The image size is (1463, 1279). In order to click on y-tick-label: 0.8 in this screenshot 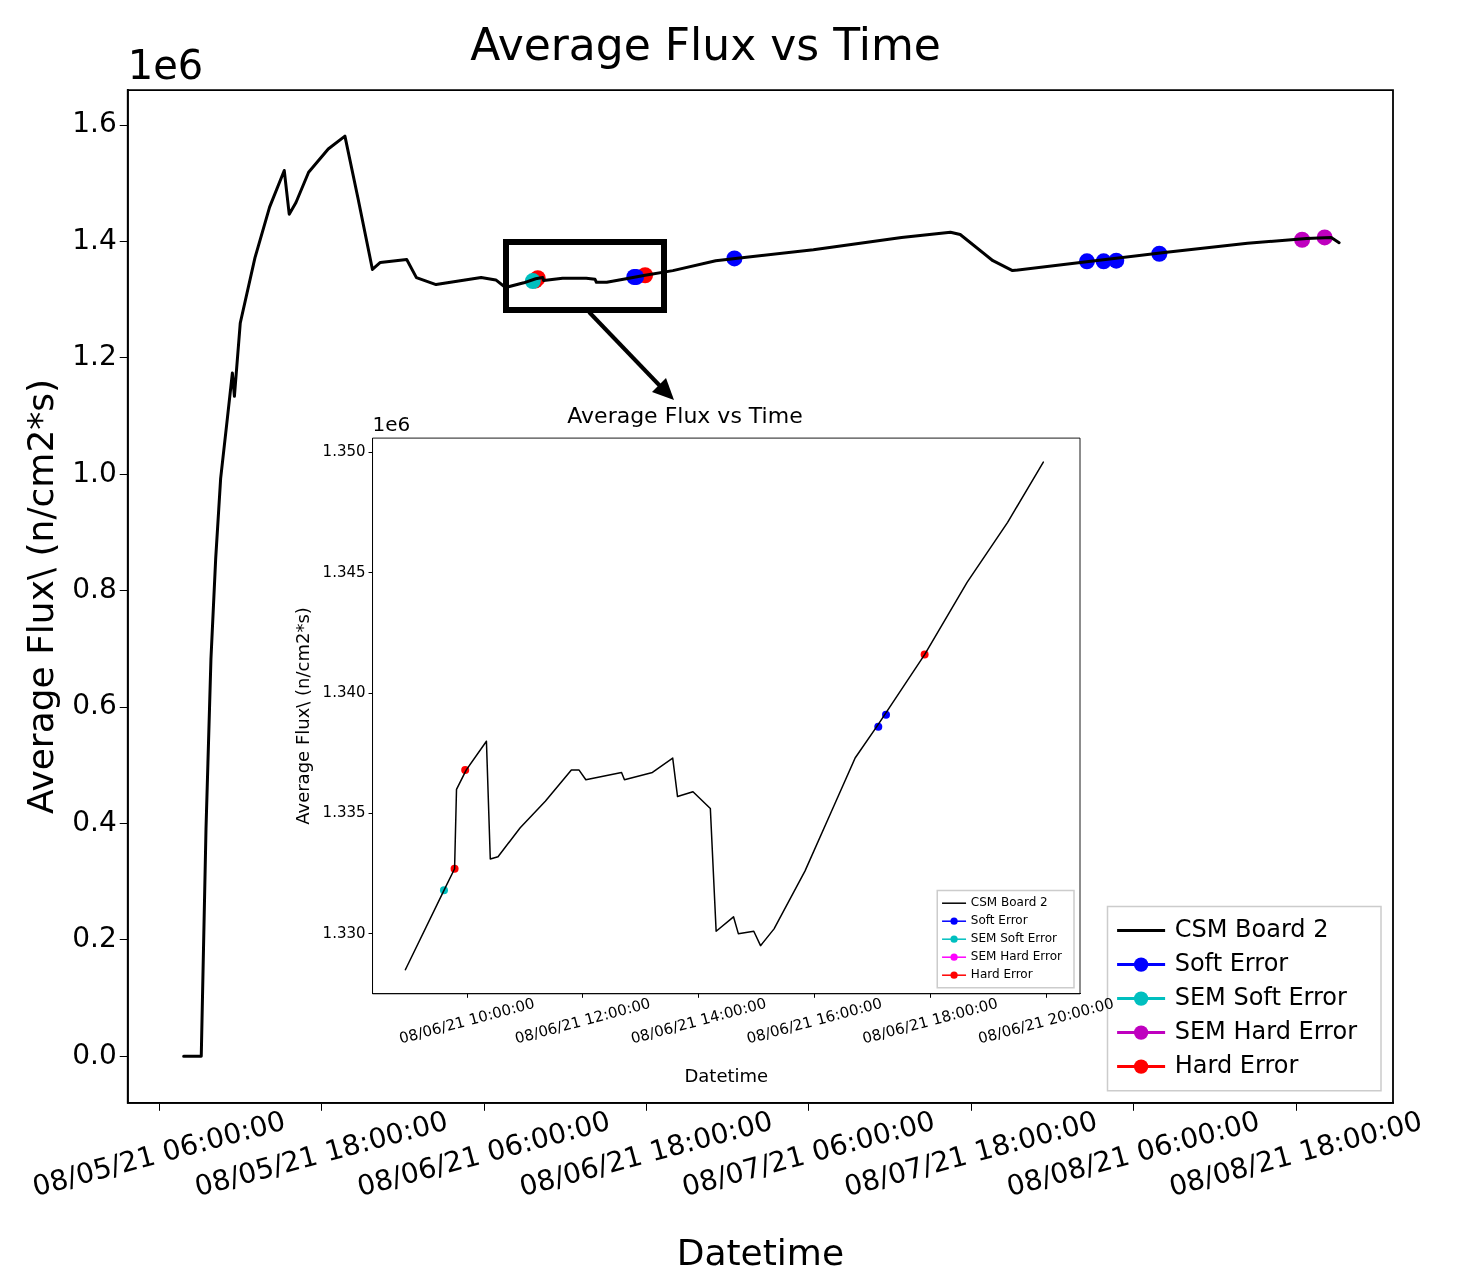, I will do `click(94, 588)`.